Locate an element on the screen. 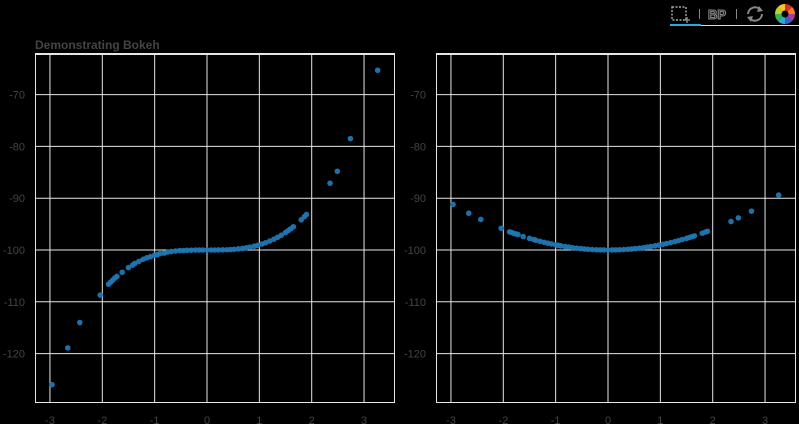  box-zoom-icon is located at coordinates (680, 14).